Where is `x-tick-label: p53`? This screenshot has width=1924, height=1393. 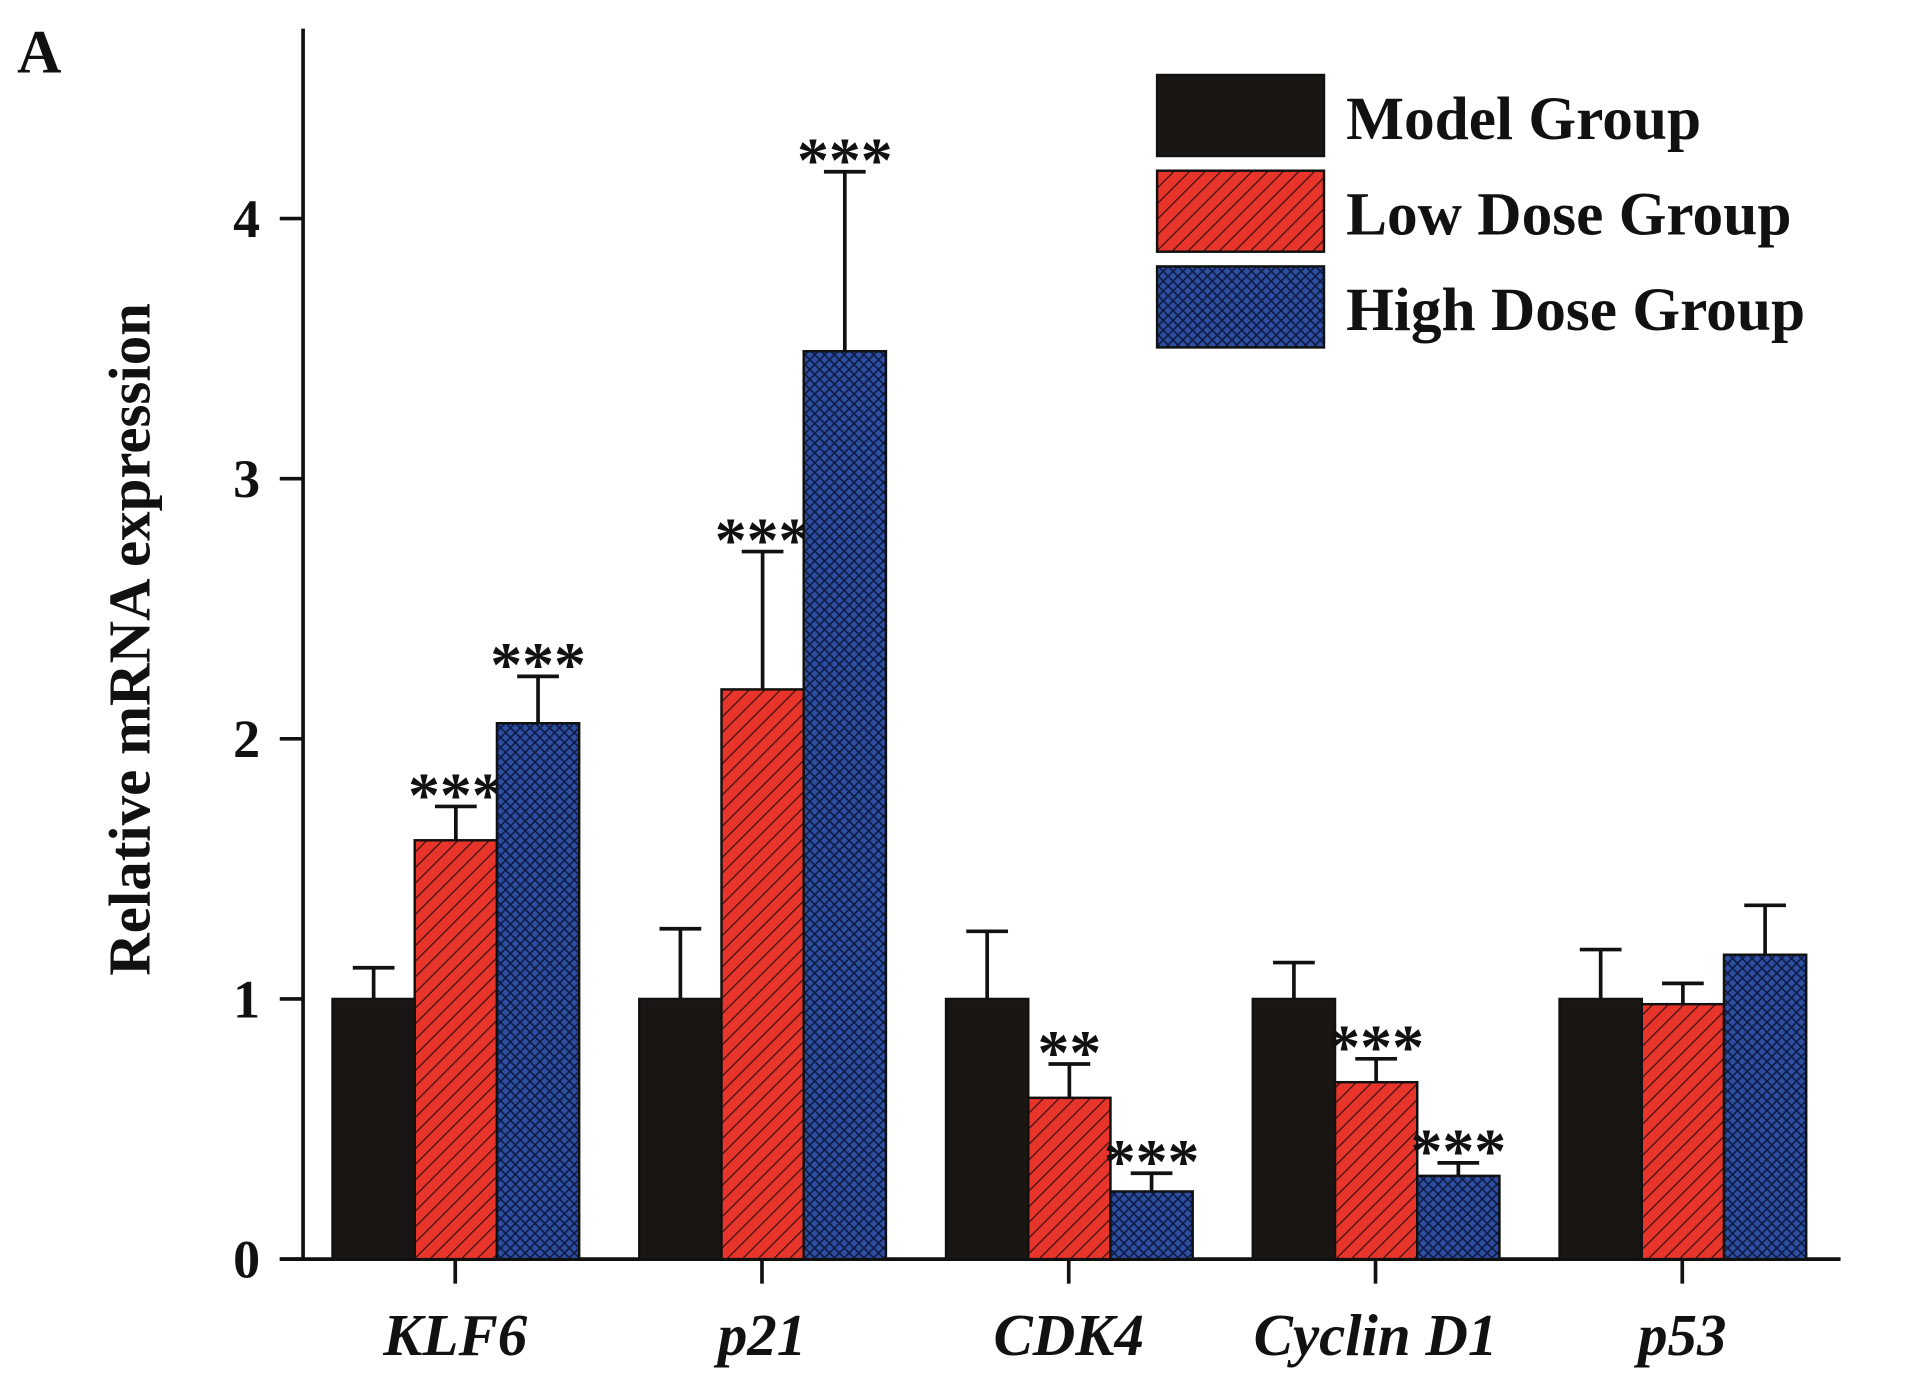 x-tick-label: p53 is located at coordinates (1679, 1335).